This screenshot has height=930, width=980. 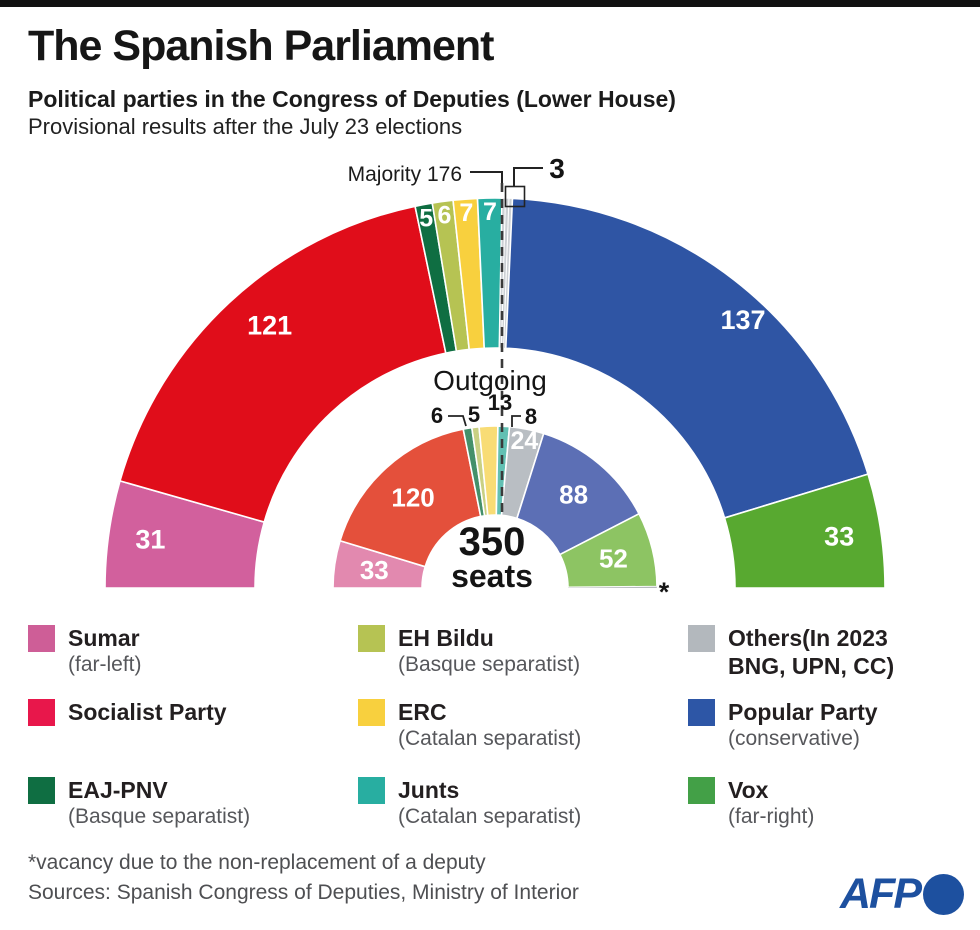 What do you see at coordinates (881, 894) in the screenshot?
I see `afp-logo-text: AFP` at bounding box center [881, 894].